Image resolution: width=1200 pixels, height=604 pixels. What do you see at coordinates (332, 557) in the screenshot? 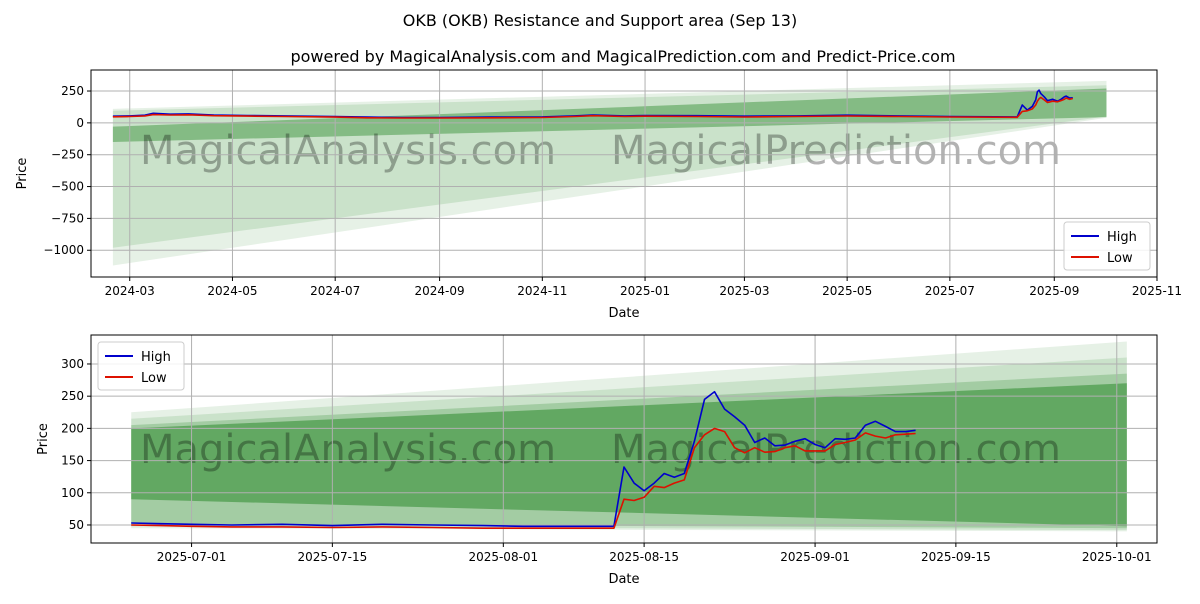
I see `x-tick-label: 2025-07-15` at bounding box center [332, 557].